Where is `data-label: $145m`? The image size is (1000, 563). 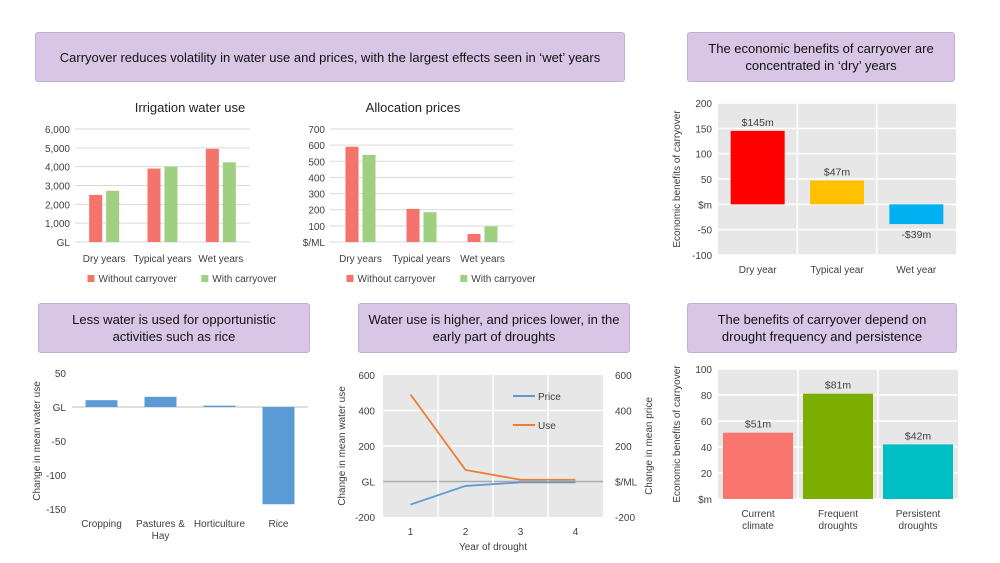 data-label: $145m is located at coordinates (758, 123).